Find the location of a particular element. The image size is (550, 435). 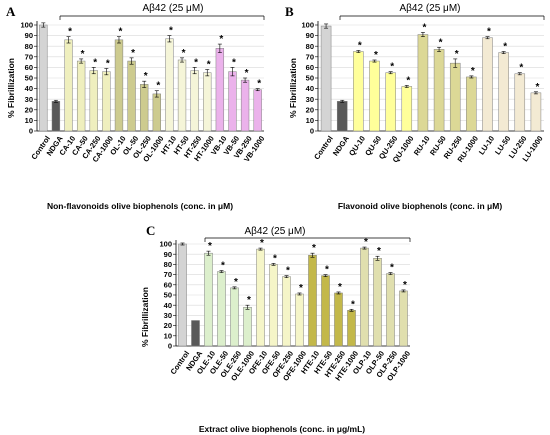

x-tick-label: LU-10 is located at coordinates (486, 145).